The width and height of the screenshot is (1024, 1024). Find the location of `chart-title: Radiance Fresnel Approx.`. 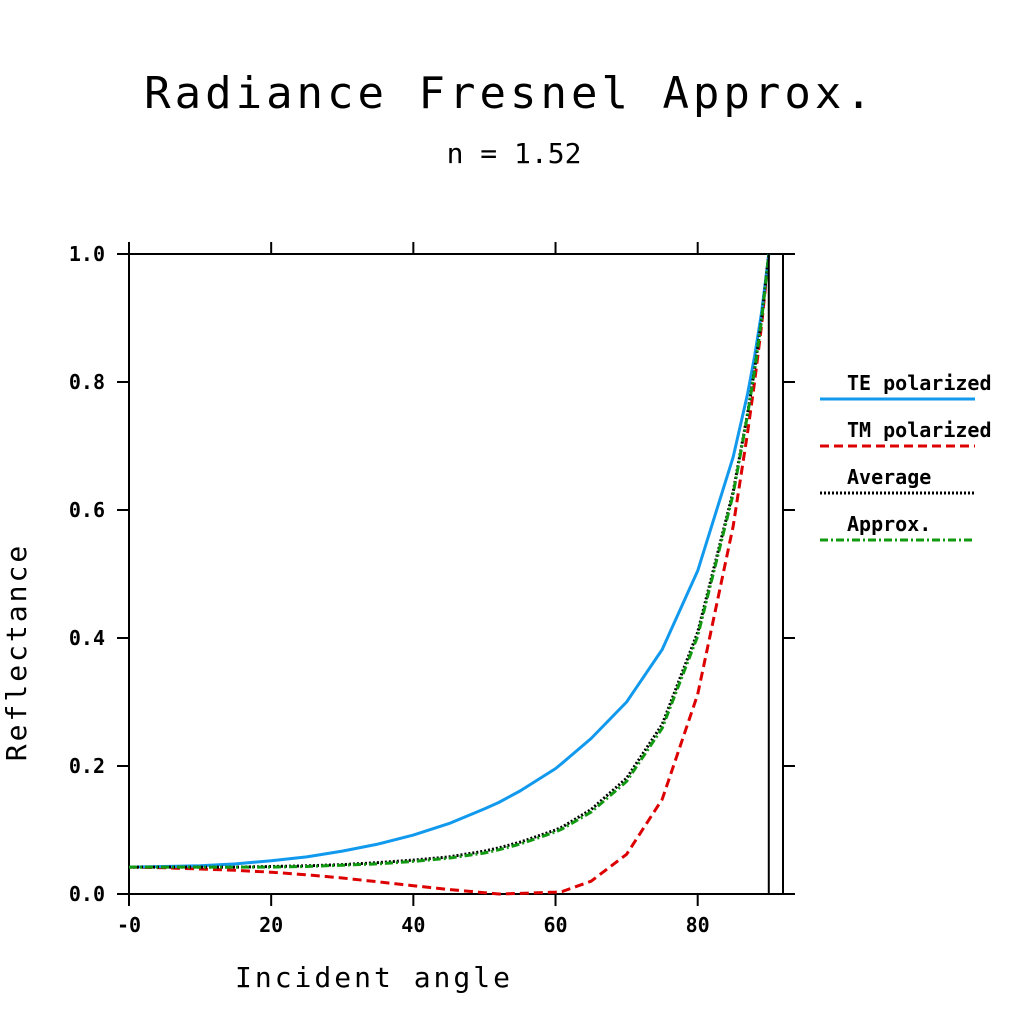

chart-title: Radiance Fresnel Approx. is located at coordinates (510, 93).